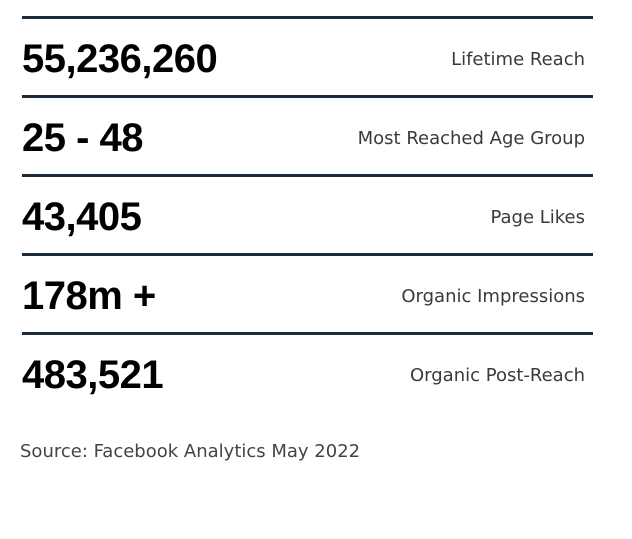  Describe the element at coordinates (190, 451) in the screenshot. I see `source-note: Source: Facebook Analytics May 2022` at that location.